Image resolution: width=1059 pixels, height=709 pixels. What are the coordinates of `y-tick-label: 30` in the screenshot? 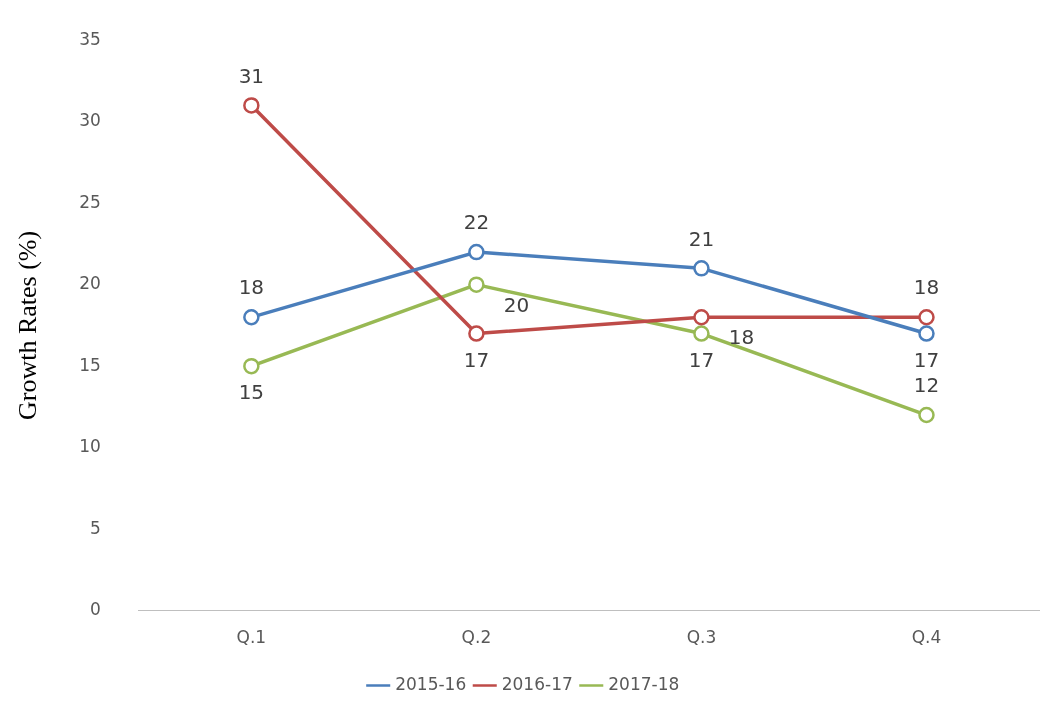 It's located at (90, 120).